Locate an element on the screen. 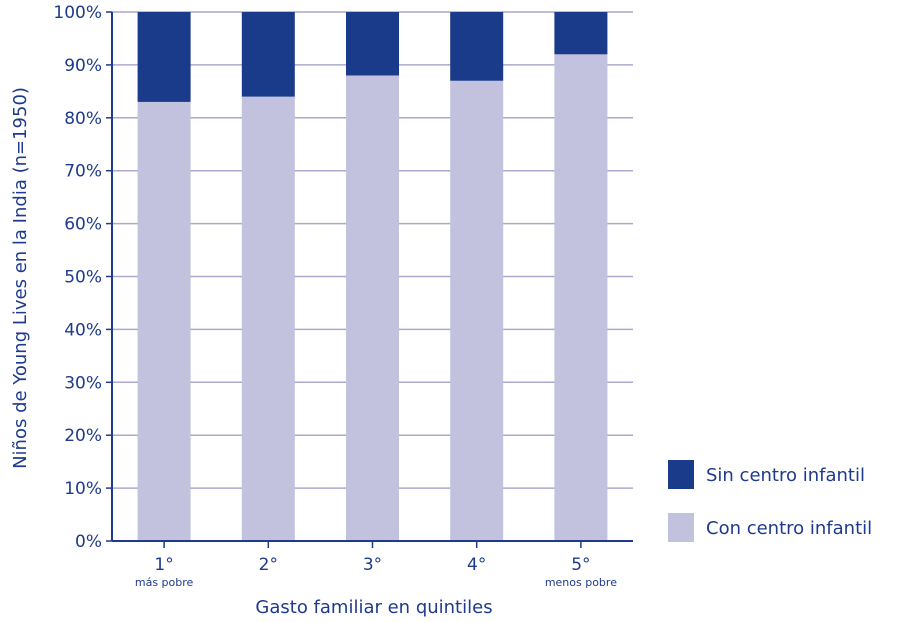 The width and height of the screenshot is (897, 622). y-tick-label: 90% is located at coordinates (83, 66).